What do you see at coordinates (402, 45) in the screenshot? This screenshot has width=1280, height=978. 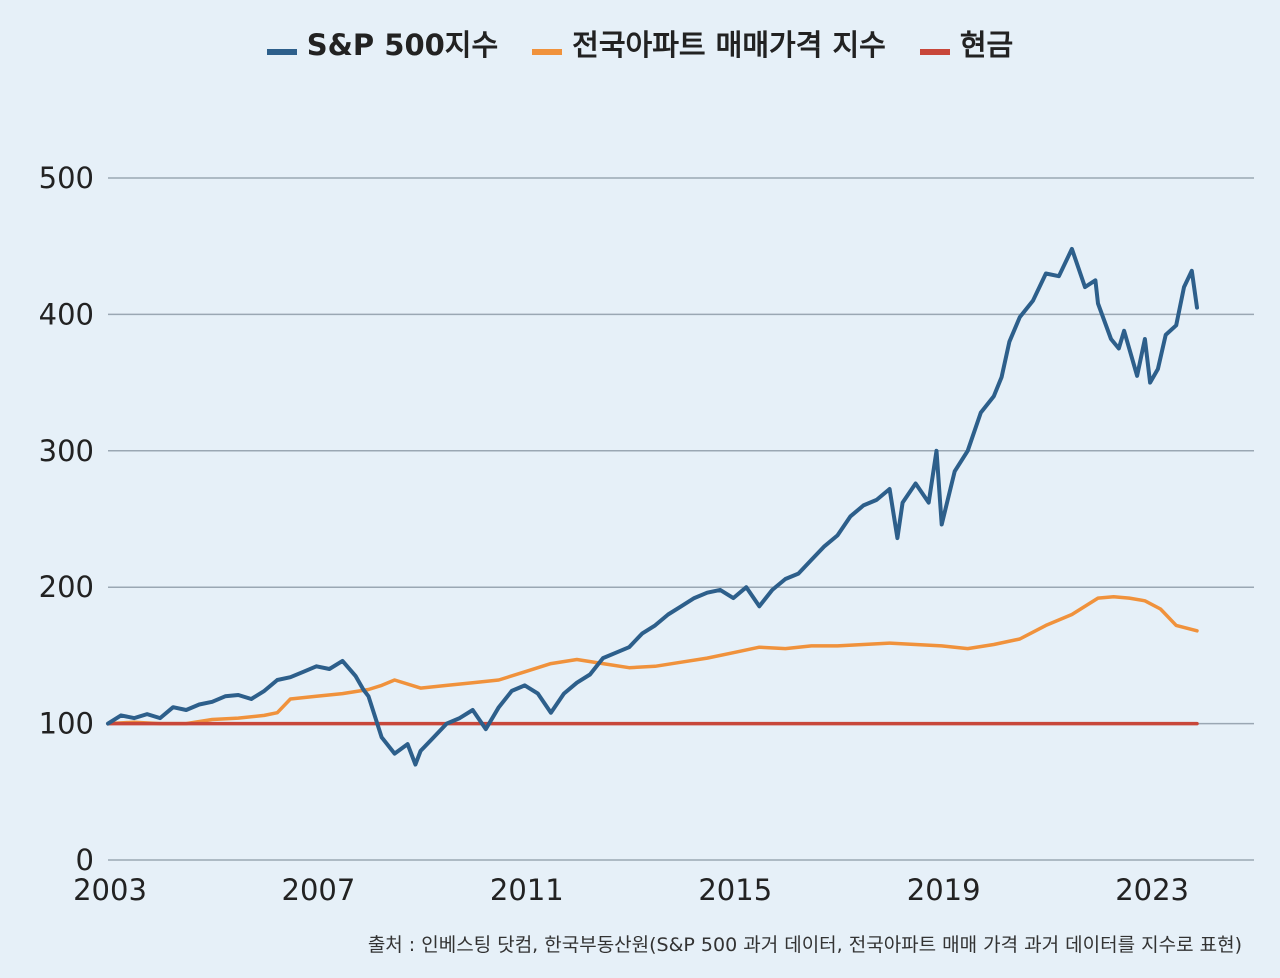 I see `legend-label-sp500: S&P 500지수` at bounding box center [402, 45].